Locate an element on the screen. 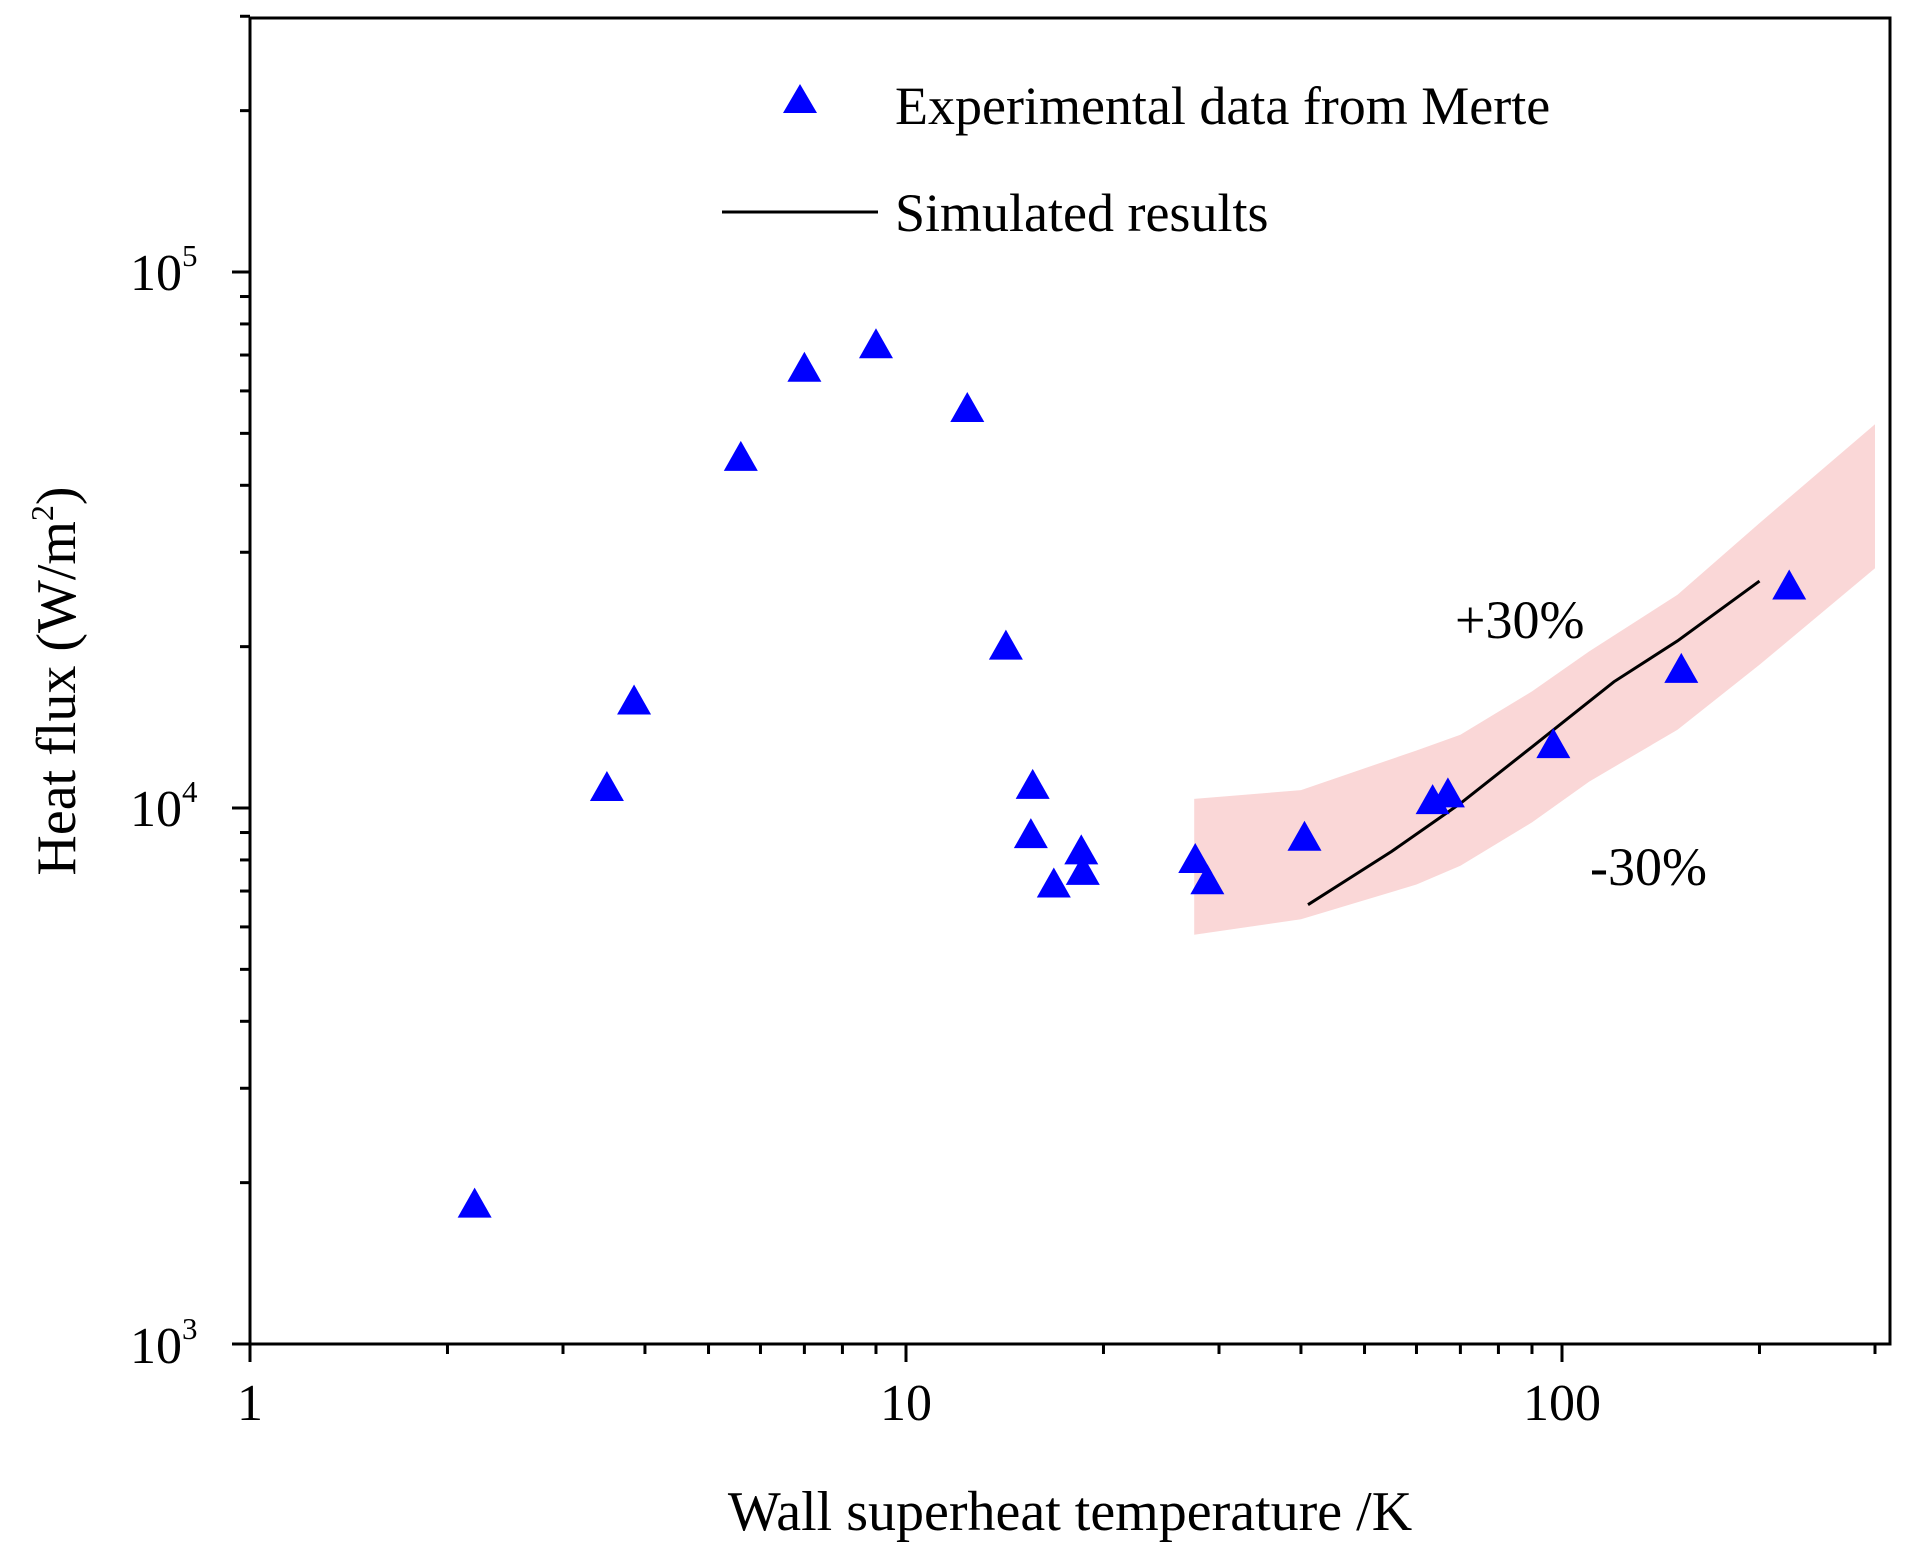 The image size is (1907, 1551). x-tick-label-10: 10 is located at coordinates (906, 1403).